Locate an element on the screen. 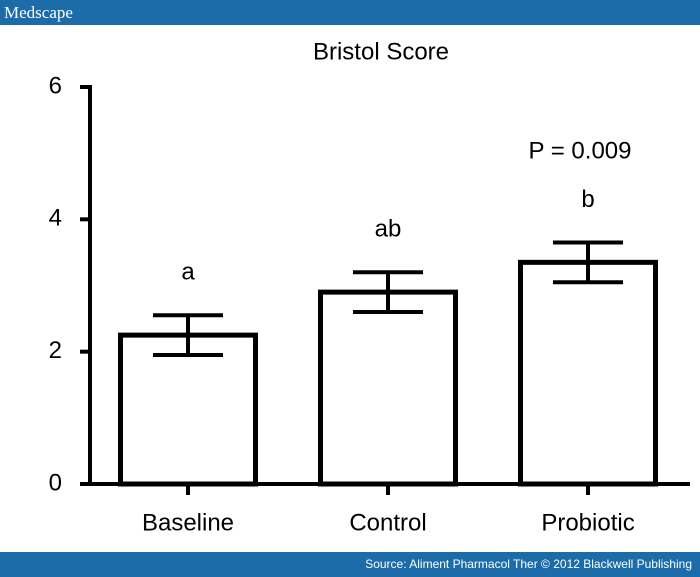  y-tick-label: 0 is located at coordinates (55, 482).